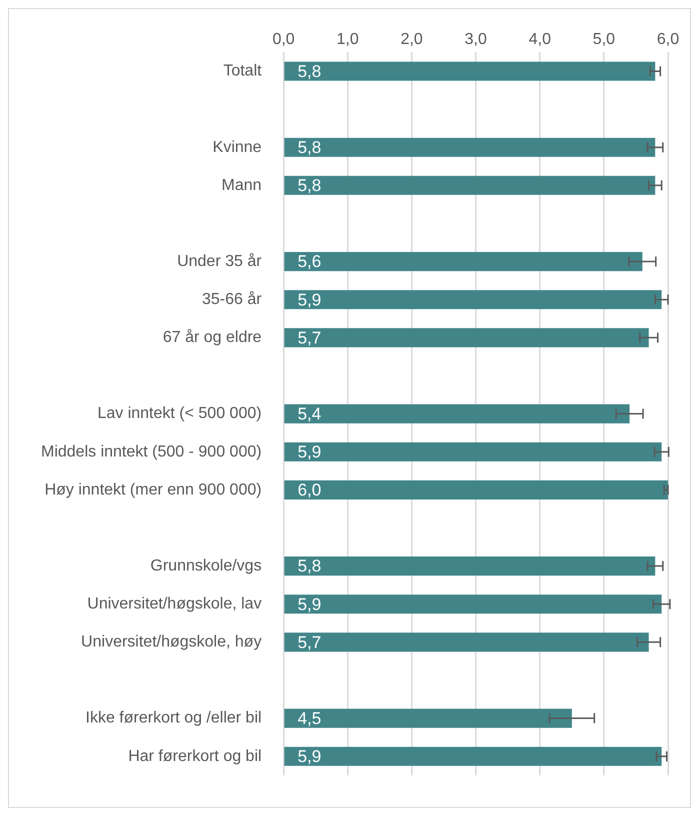  Describe the element at coordinates (151, 451) in the screenshot. I see `y-tick-label: Middels inntekt (500 - 900 000)` at that location.